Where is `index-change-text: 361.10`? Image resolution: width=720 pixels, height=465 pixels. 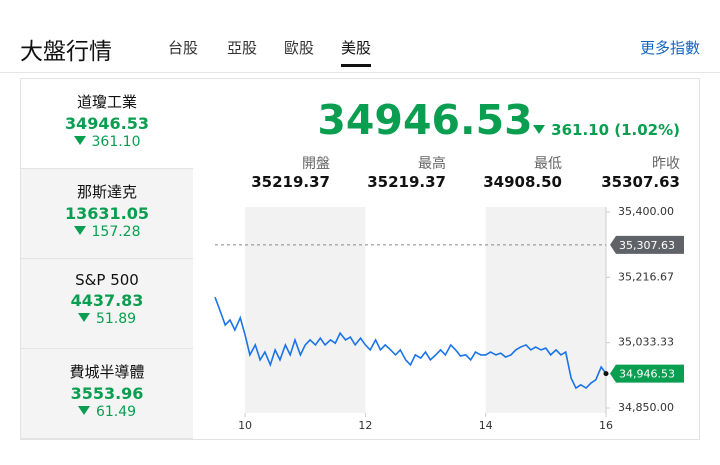 index-change-text: 361.10 is located at coordinates (116, 142).